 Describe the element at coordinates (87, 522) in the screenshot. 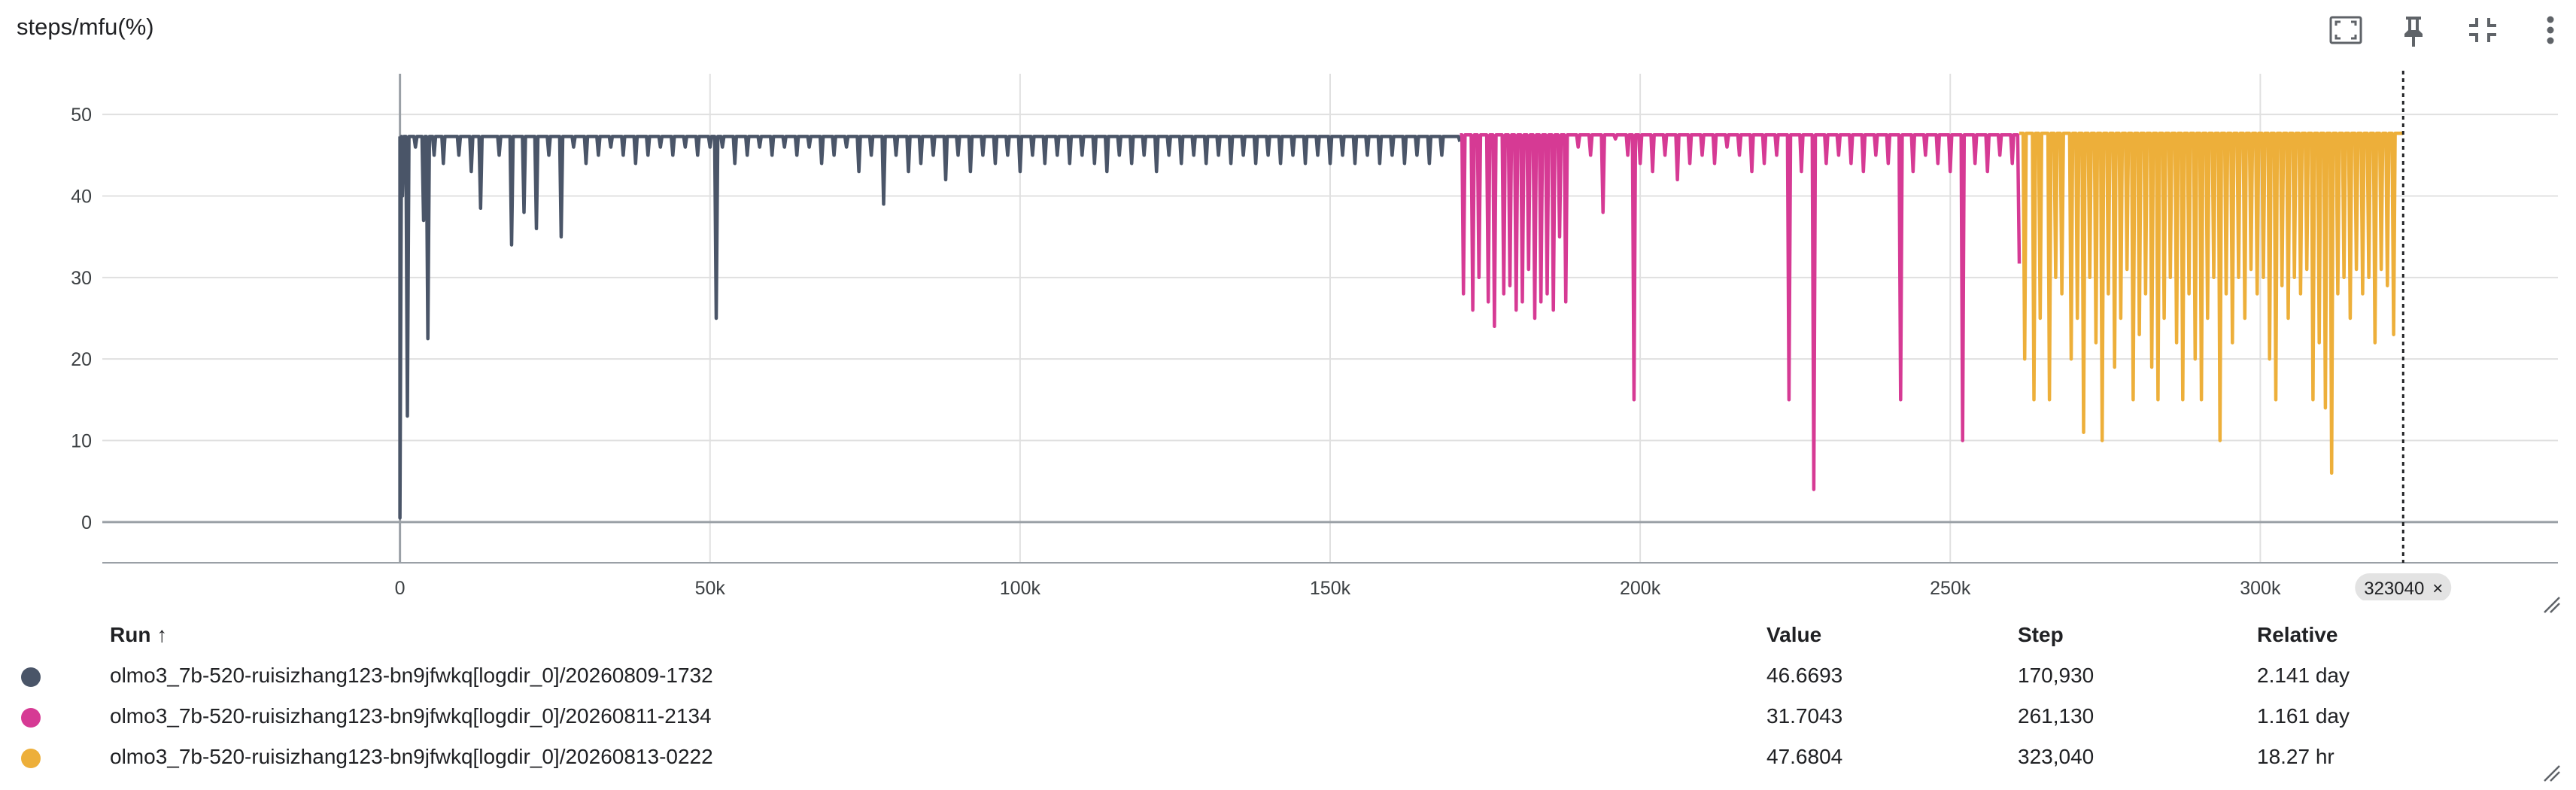

I see `y-tick-label: 0` at that location.